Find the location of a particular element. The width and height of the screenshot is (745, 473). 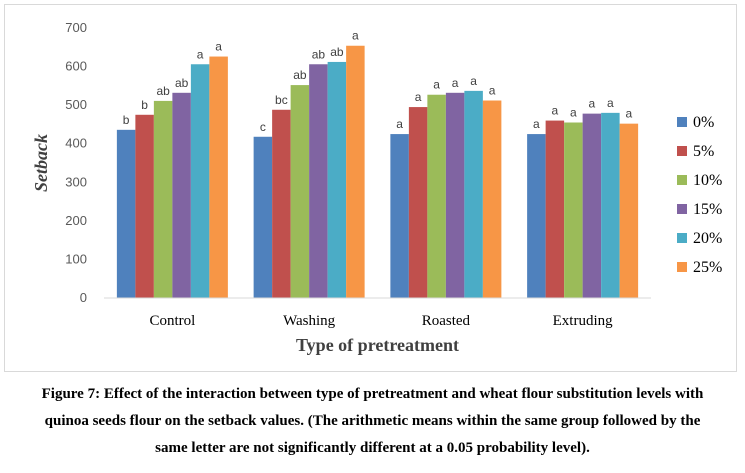

y-tick-label: 100 is located at coordinates (76, 258).